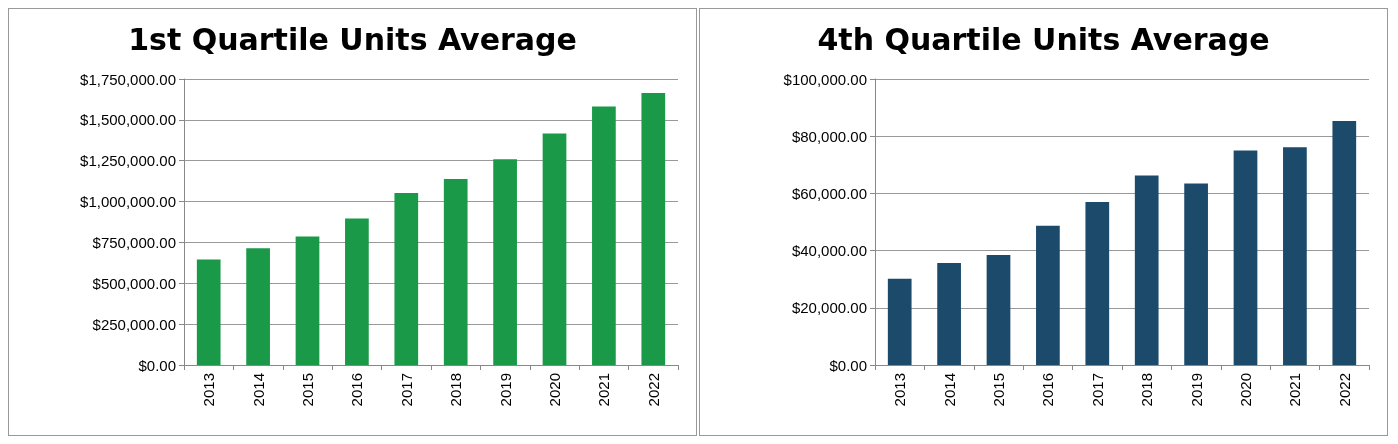 The width and height of the screenshot is (1398, 444). What do you see at coordinates (134, 283) in the screenshot?
I see `y-tick-label: $500,000.00` at bounding box center [134, 283].